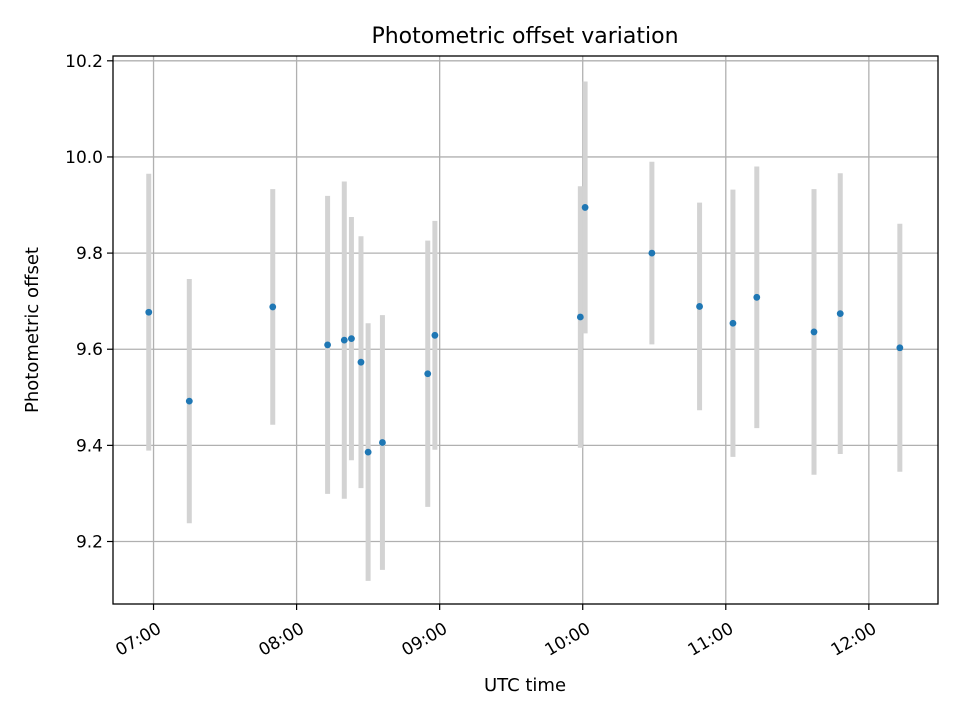  Describe the element at coordinates (89, 350) in the screenshot. I see `y-tick-label: 9.6` at that location.